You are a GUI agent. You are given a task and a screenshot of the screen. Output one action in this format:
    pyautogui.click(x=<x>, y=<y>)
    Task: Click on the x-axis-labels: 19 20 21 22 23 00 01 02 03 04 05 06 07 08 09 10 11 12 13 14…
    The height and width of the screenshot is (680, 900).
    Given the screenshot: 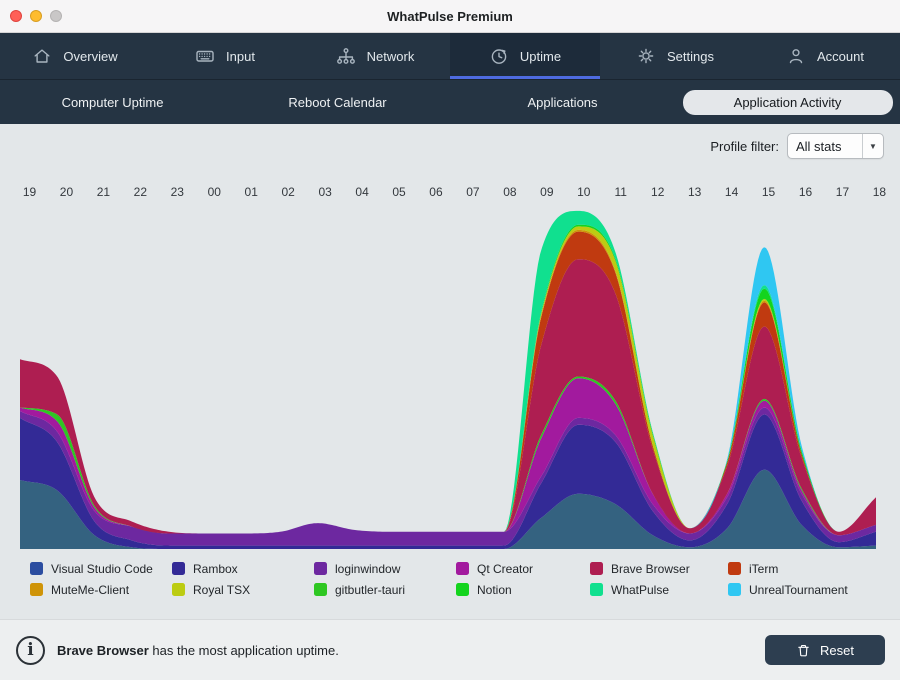 What is the action you would take?
    pyautogui.click(x=454, y=192)
    